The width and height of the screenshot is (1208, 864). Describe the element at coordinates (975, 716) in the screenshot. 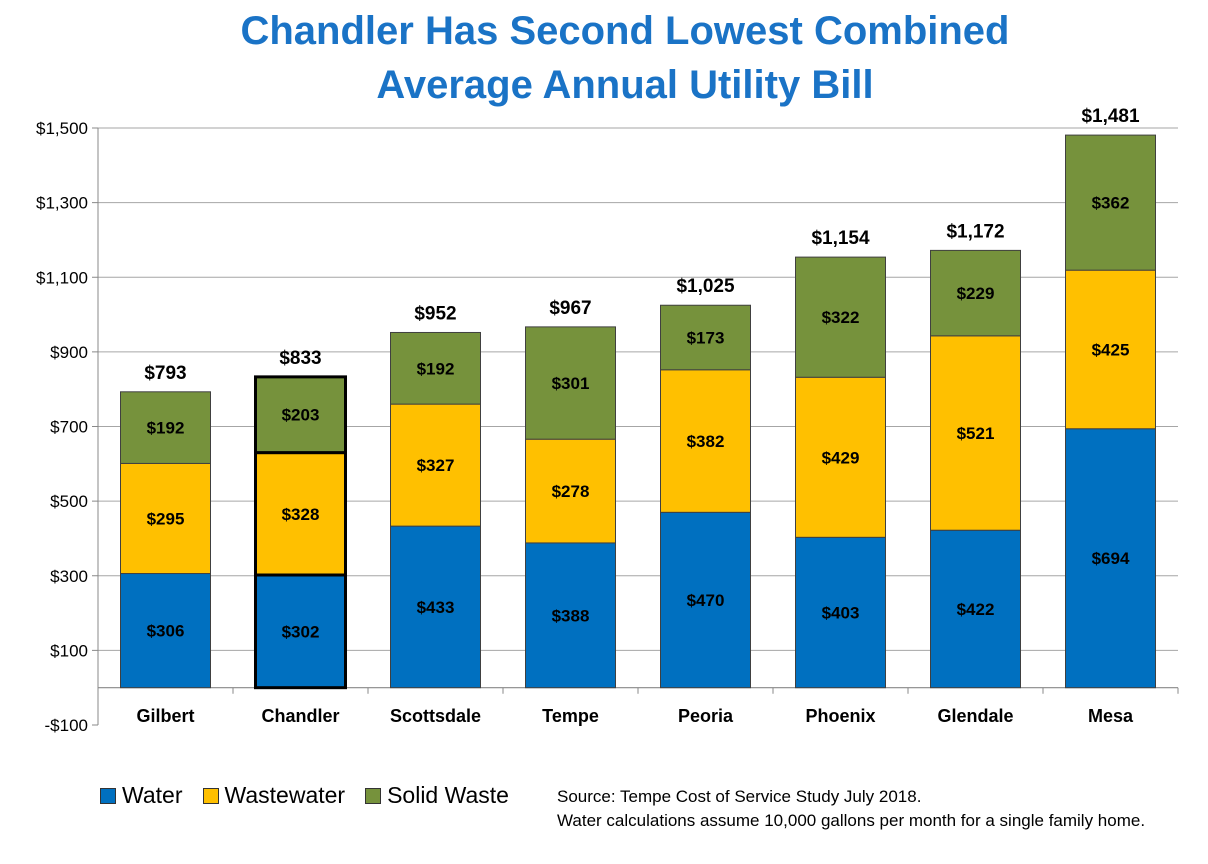

I see `category-label: Glendale` at that location.